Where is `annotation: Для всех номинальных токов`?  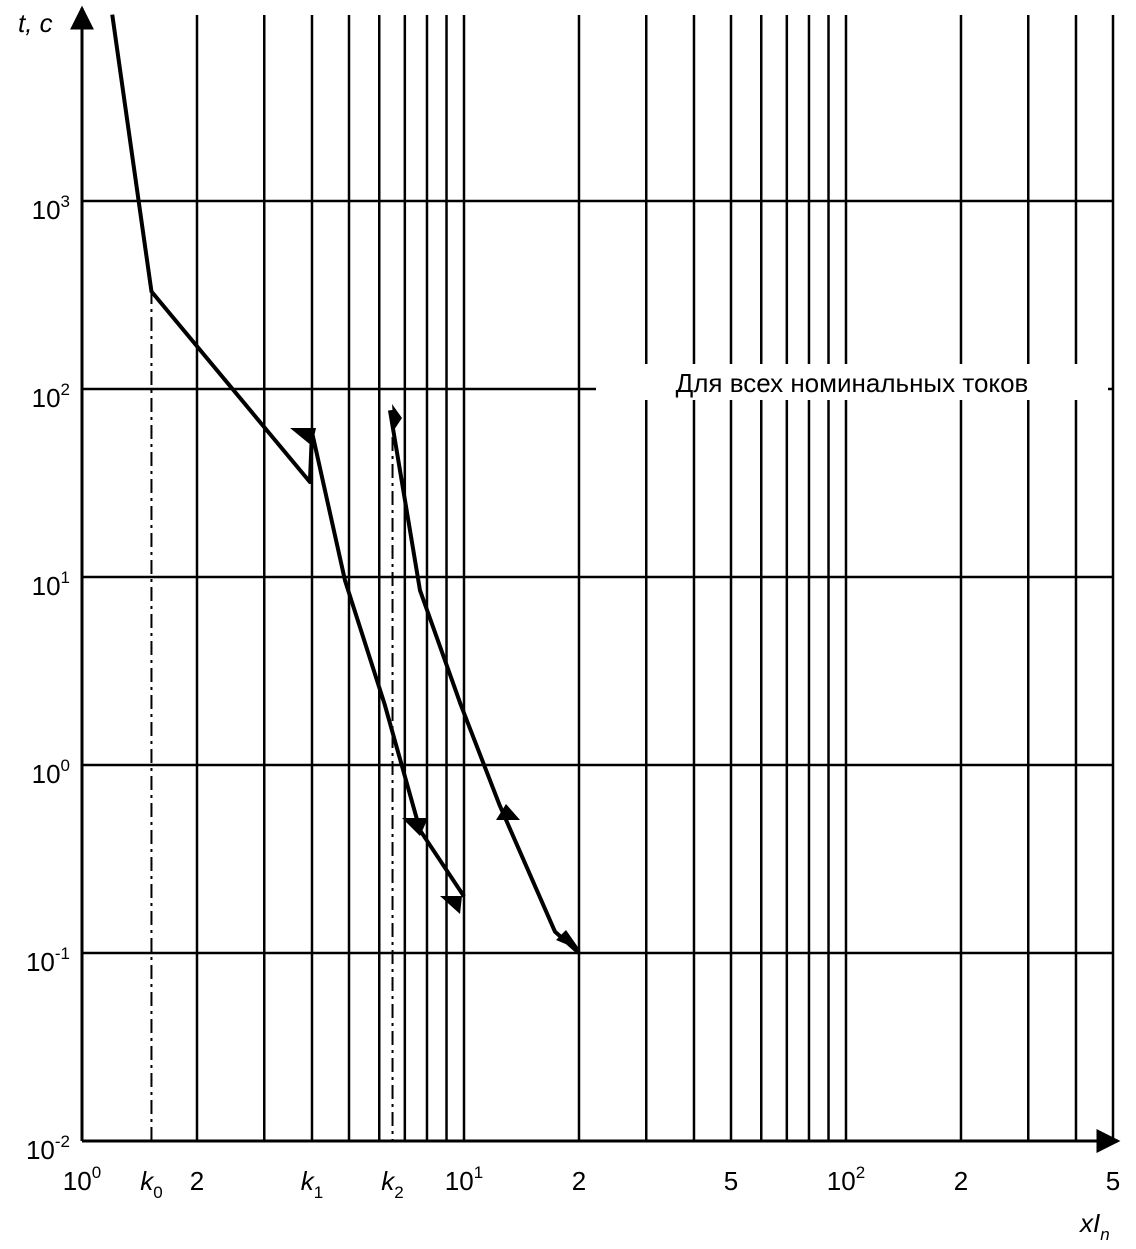 annotation: Для всех номинальных токов is located at coordinates (852, 383).